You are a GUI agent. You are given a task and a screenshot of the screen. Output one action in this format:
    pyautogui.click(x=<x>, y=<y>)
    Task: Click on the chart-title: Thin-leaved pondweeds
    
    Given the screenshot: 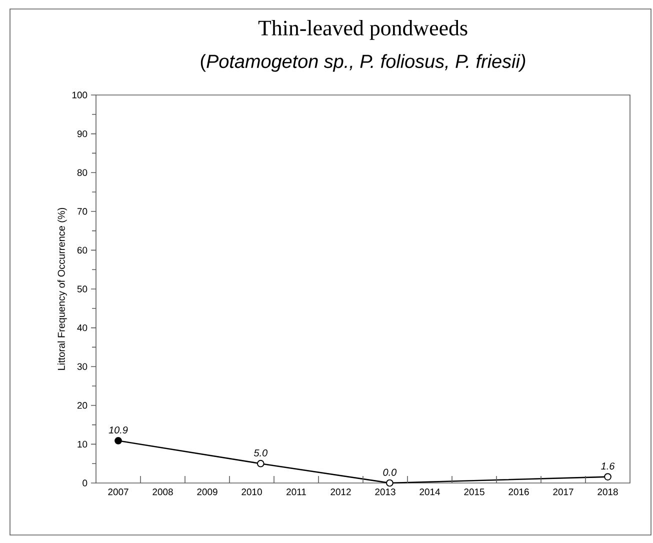 What is the action you would take?
    pyautogui.click(x=363, y=30)
    